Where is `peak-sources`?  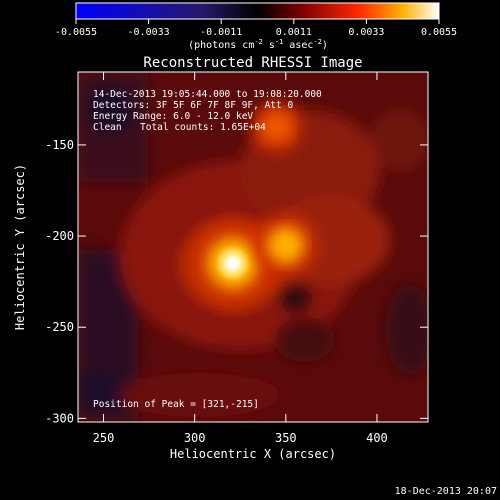
peak-sources is located at coordinates (253, 204).